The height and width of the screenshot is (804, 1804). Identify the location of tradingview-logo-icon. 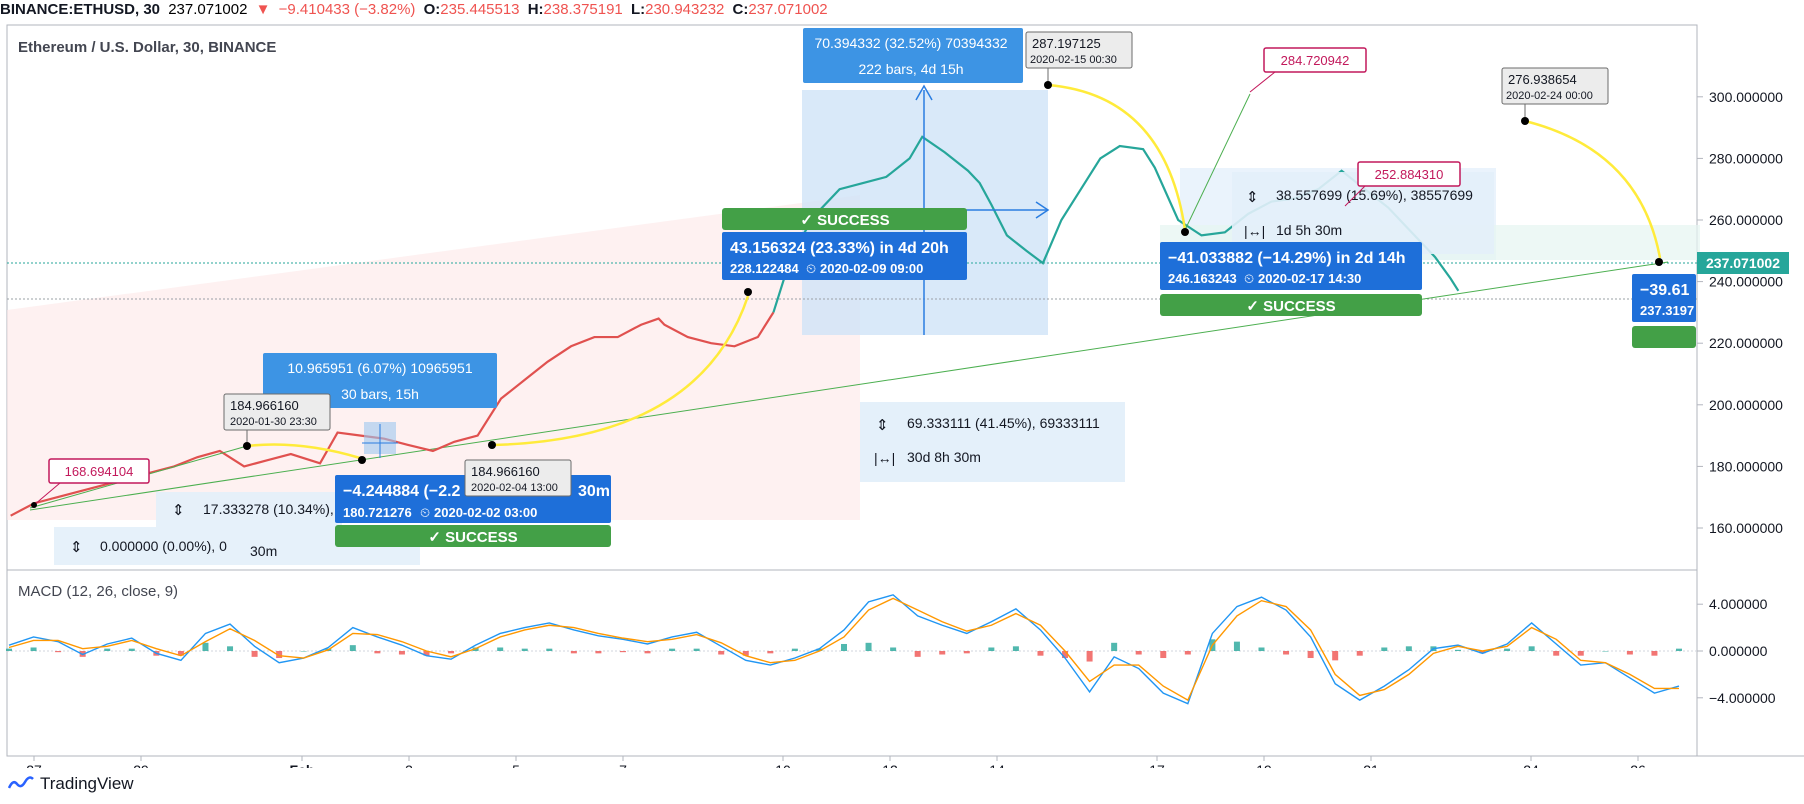
(21, 782).